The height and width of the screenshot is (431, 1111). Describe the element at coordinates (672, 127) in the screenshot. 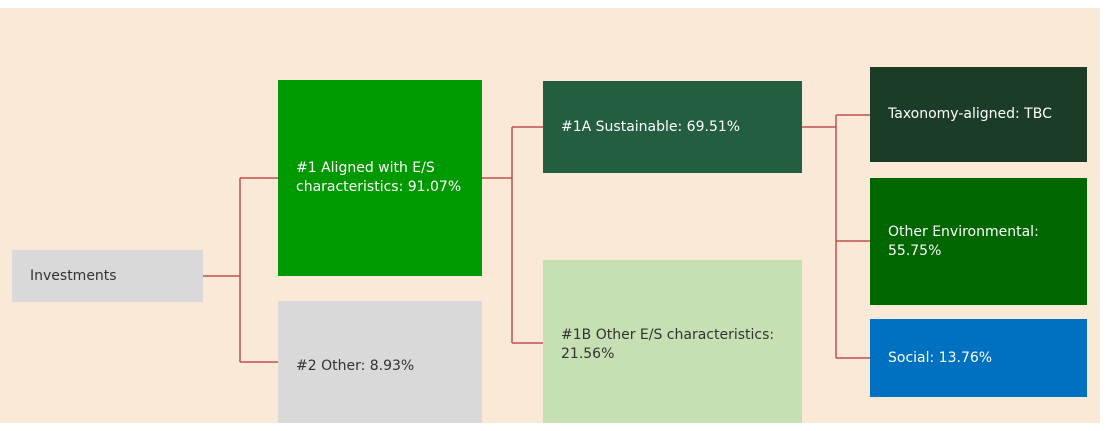

I see `node-sustainable: #1A Sustainable: 69.51%` at that location.